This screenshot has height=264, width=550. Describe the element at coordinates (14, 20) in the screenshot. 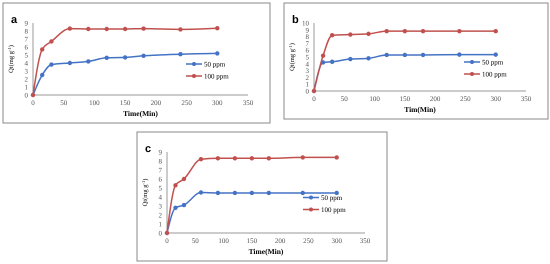

I see `chart-title: a` at that location.